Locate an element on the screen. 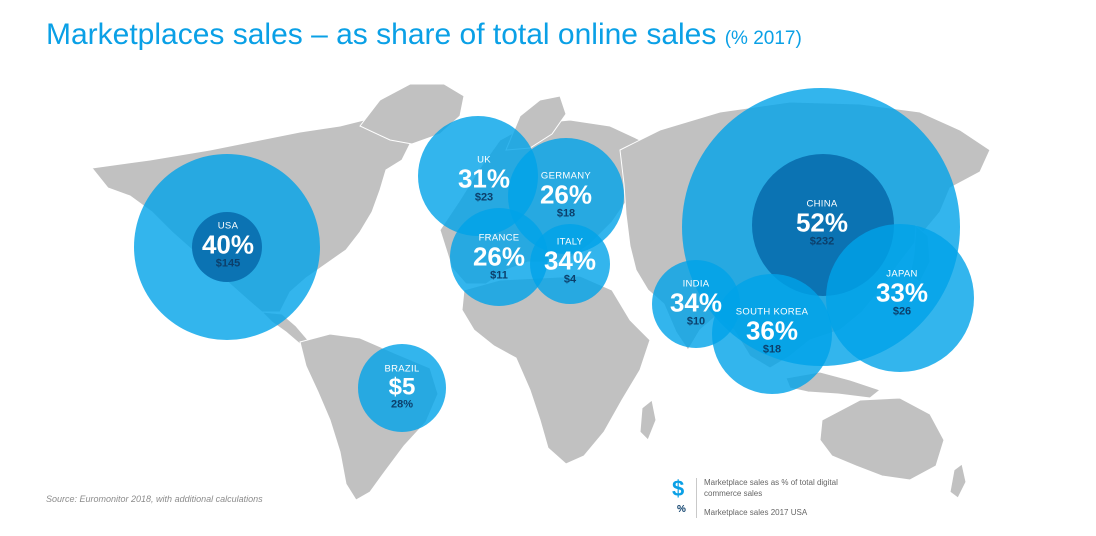 This screenshot has height=536, width=1096. country-name: FRANCE is located at coordinates (499, 238).